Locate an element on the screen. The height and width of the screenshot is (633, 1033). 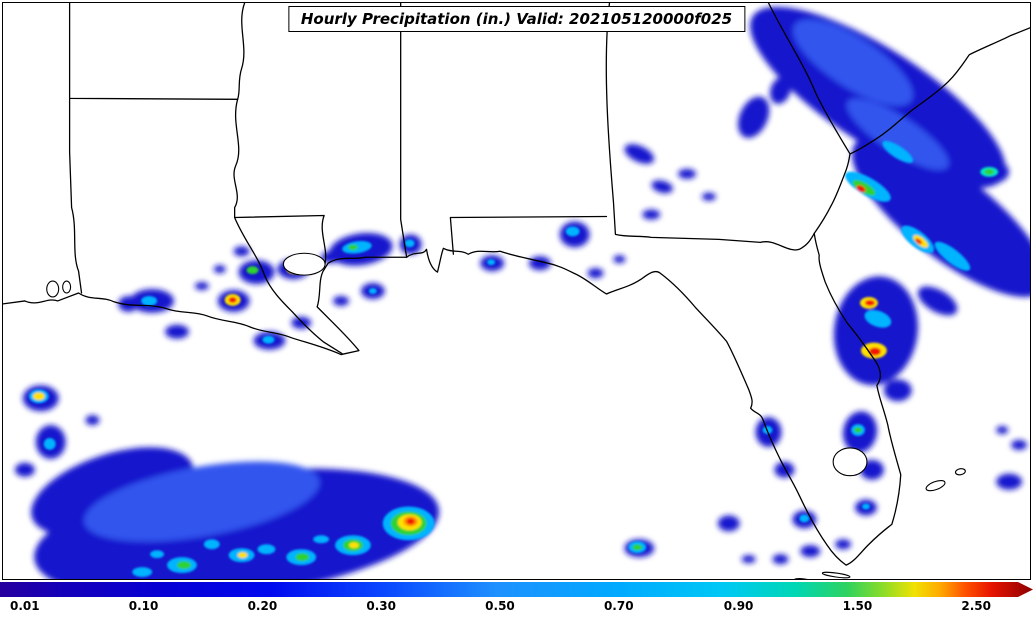
colorbar-tick-label: 0.50 is located at coordinates (500, 606).